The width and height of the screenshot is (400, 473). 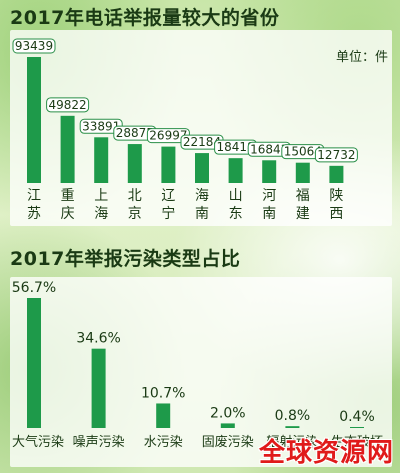 What do you see at coordinates (38, 442) in the screenshot?
I see `category-label: 大气污染` at bounding box center [38, 442].